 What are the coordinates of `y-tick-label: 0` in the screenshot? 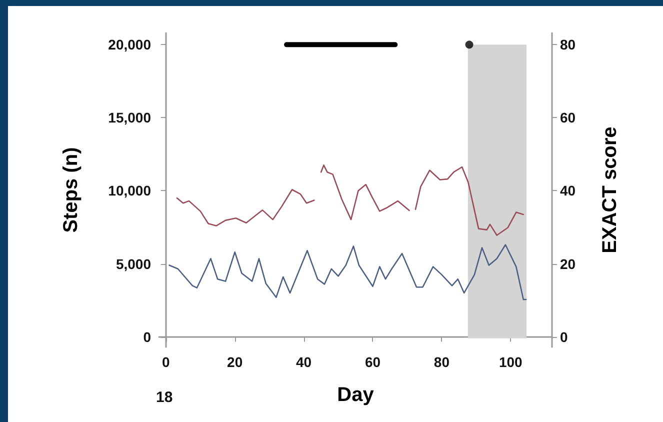 It's located at (147, 336).